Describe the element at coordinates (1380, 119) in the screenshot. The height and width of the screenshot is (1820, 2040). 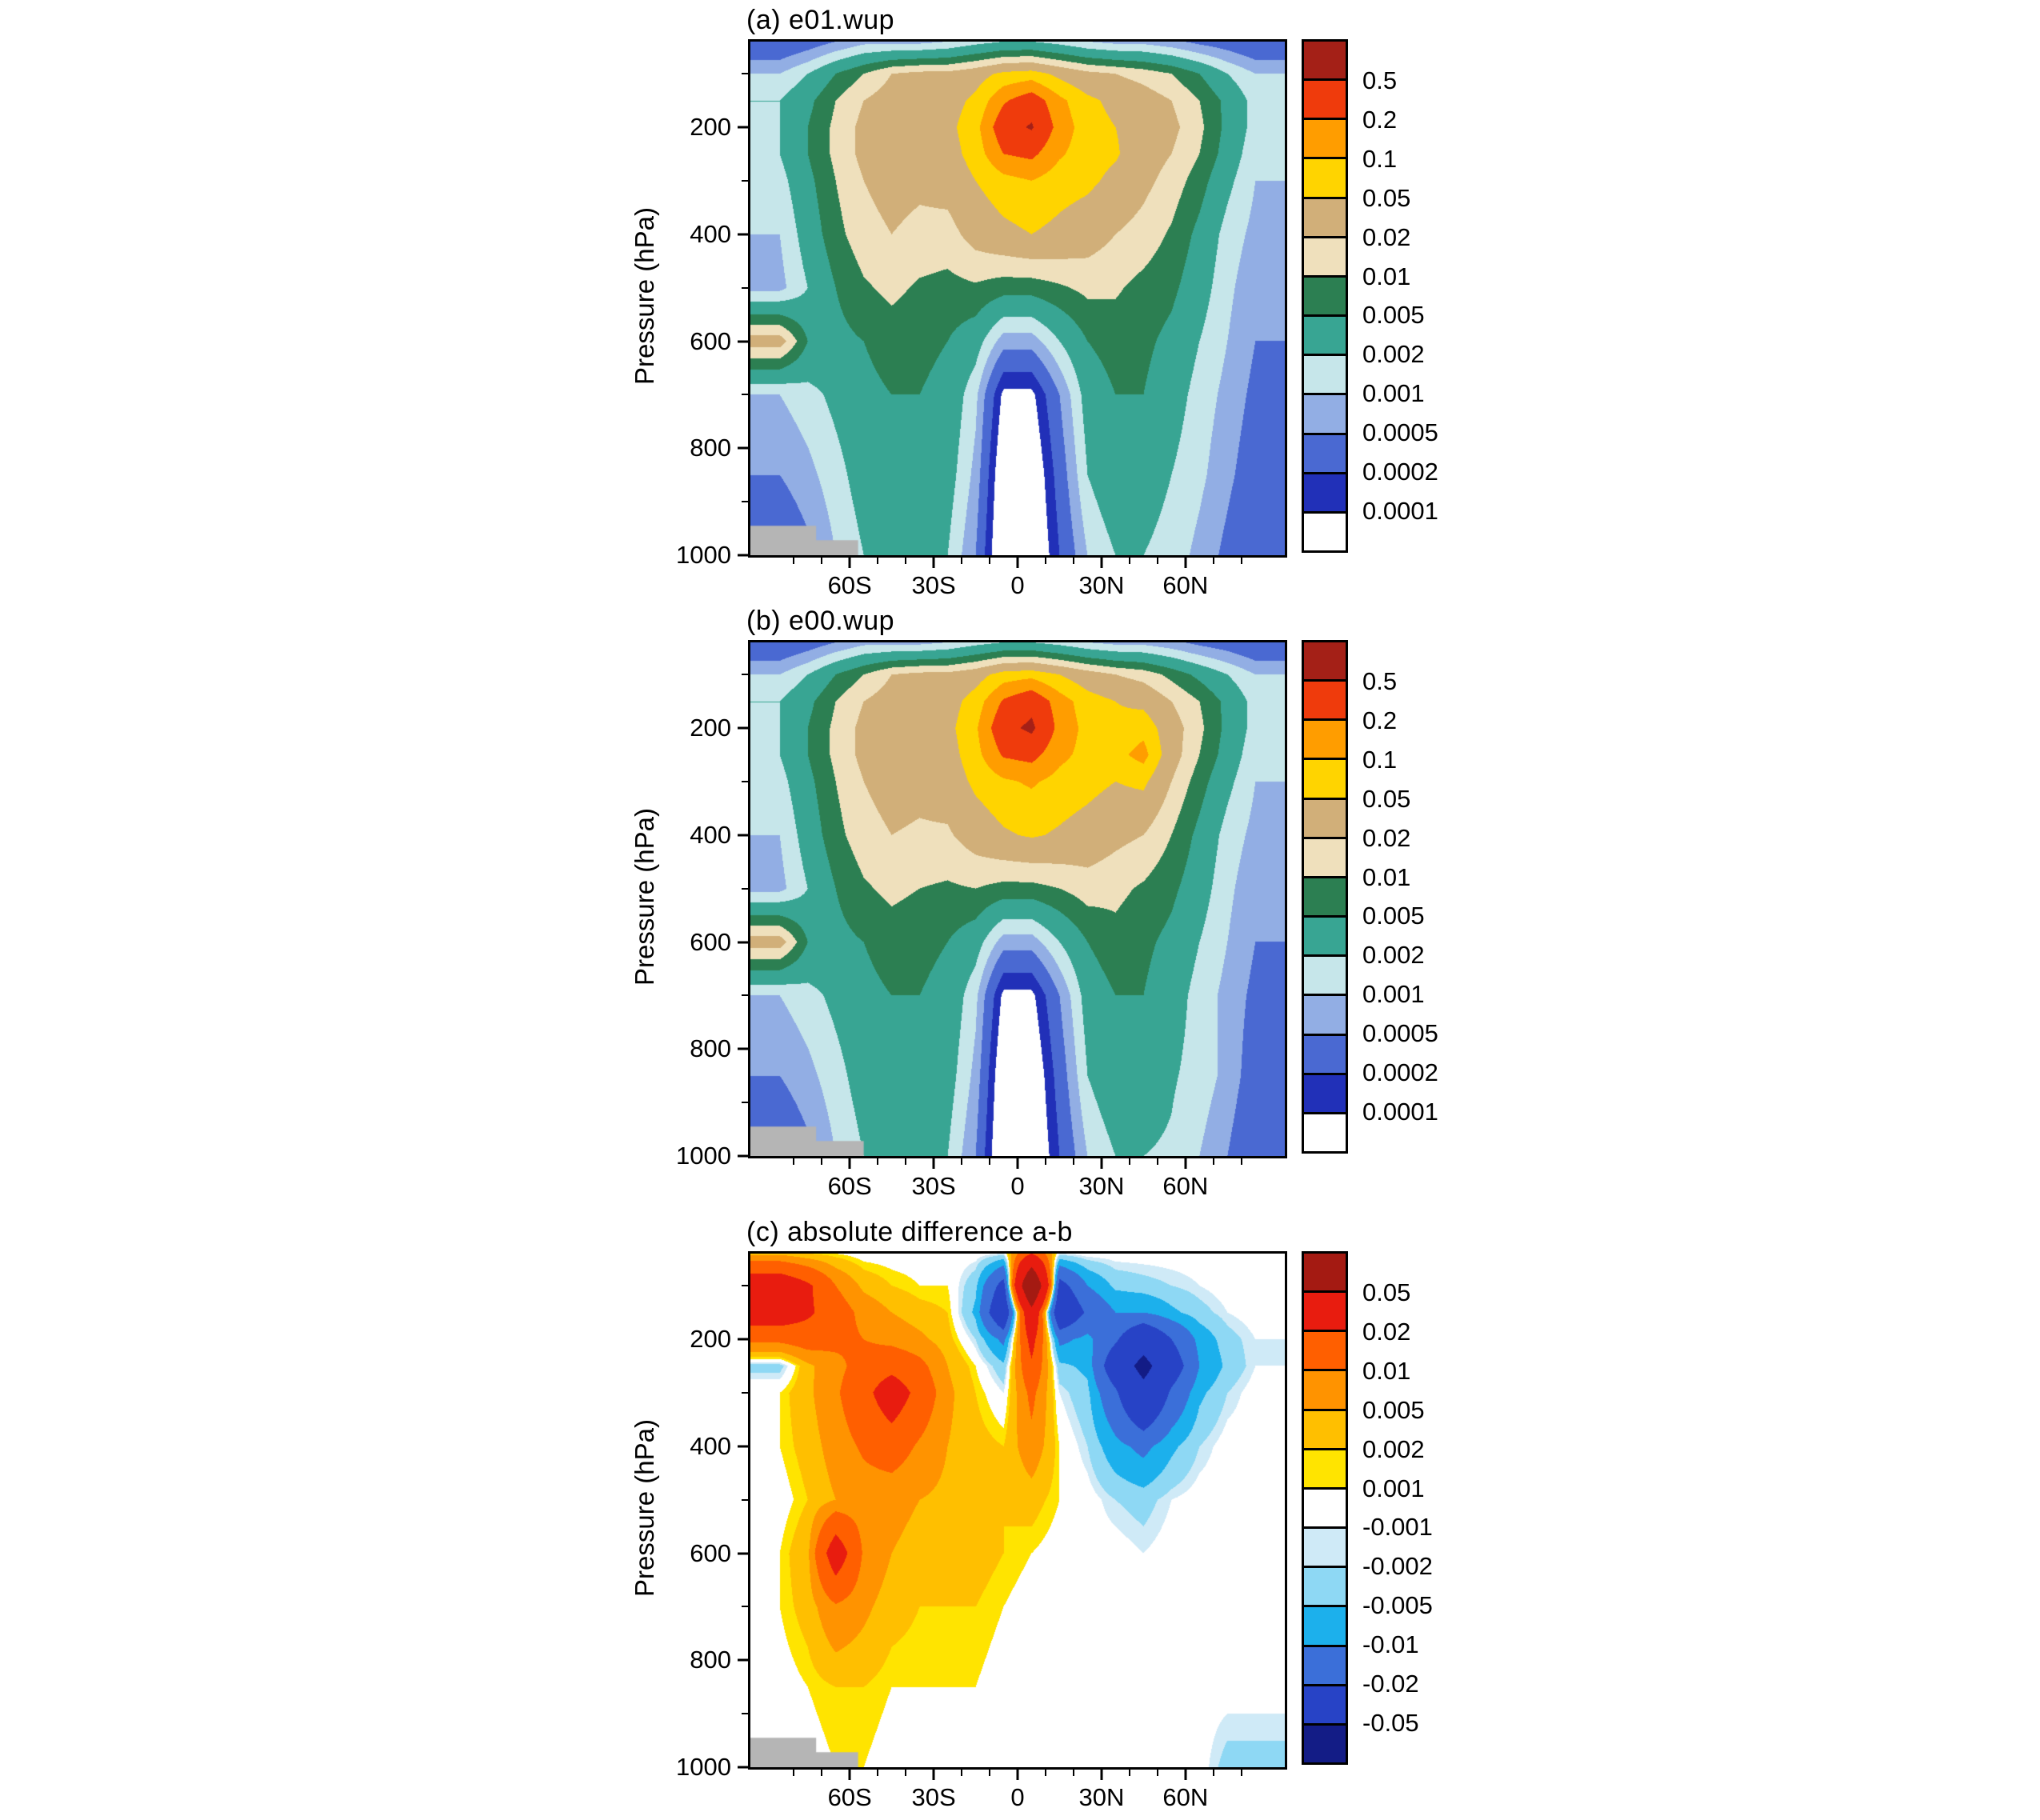
I see `colorbar-label: 0.2` at that location.